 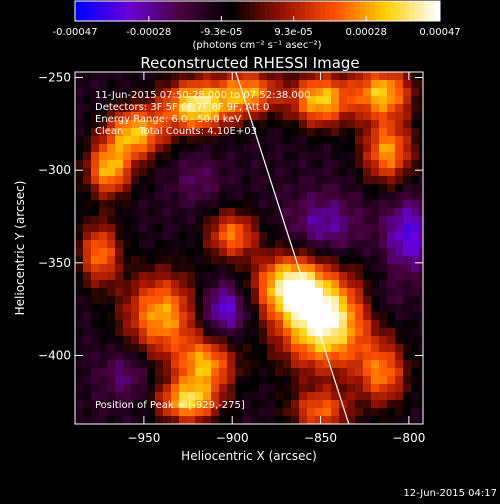 What do you see at coordinates (54, 170) in the screenshot?
I see `y-tick-label: −300` at bounding box center [54, 170].